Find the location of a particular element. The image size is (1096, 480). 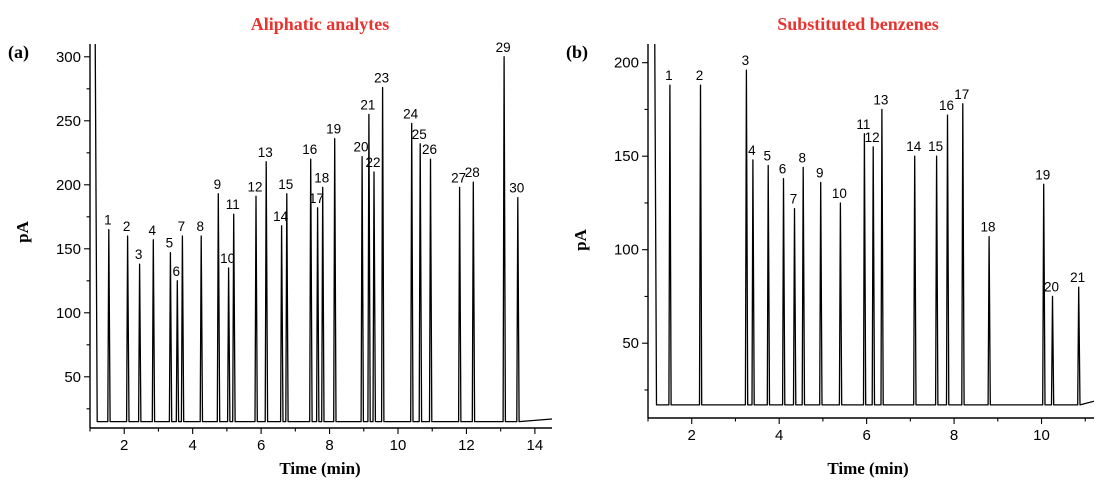

panel-a-y-tick-label: 150 is located at coordinates (68, 249).